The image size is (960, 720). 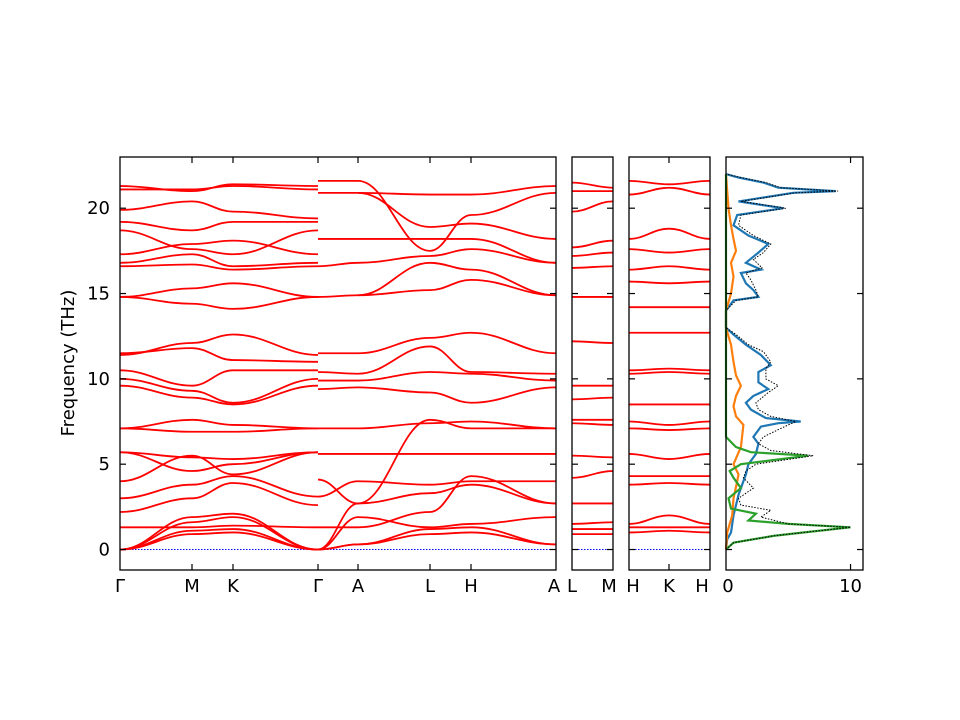 What do you see at coordinates (98, 379) in the screenshot?
I see `y-tick-label: 10` at bounding box center [98, 379].